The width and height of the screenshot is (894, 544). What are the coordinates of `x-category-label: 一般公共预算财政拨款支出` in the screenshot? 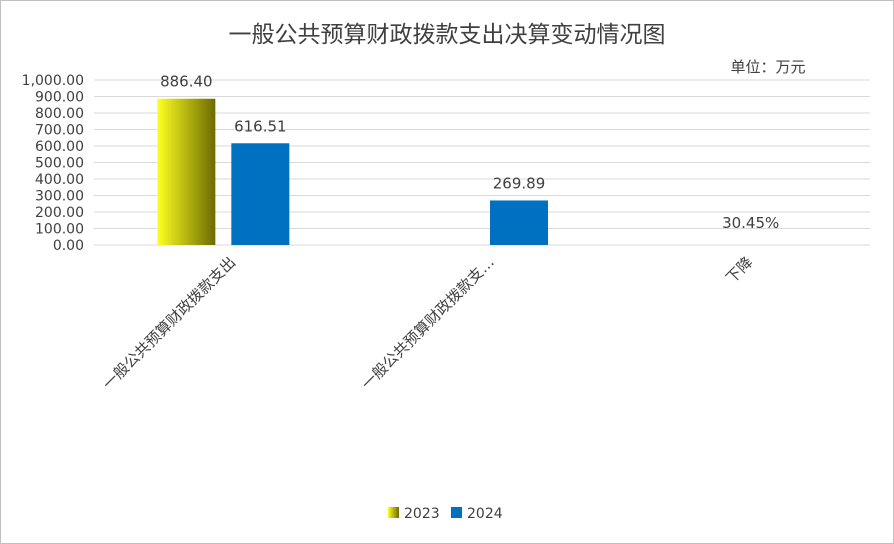 It's located at (169, 323).